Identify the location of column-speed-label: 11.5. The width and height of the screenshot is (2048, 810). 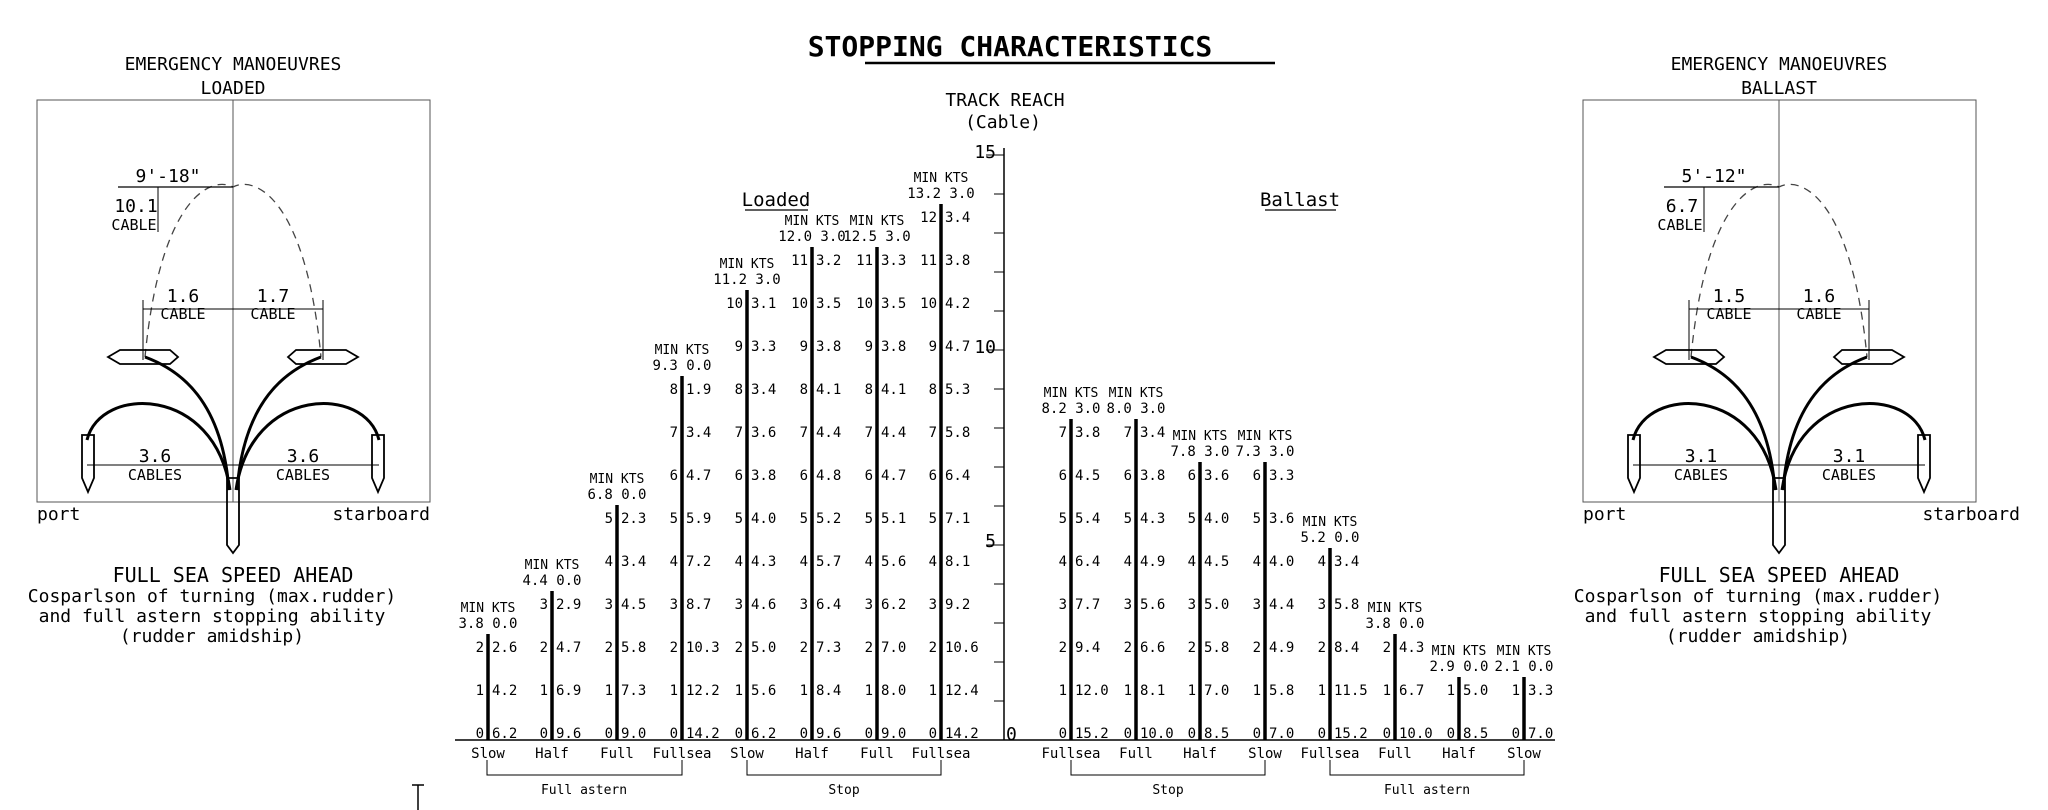
(1351, 691).